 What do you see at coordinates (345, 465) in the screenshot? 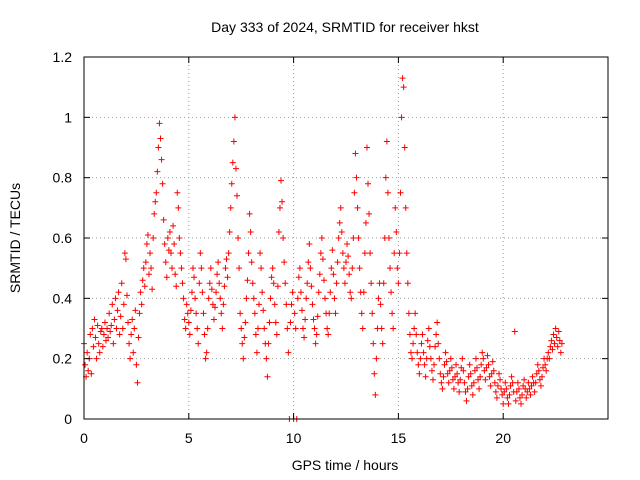
I see `x-axis-label: GPS time / hours` at bounding box center [345, 465].